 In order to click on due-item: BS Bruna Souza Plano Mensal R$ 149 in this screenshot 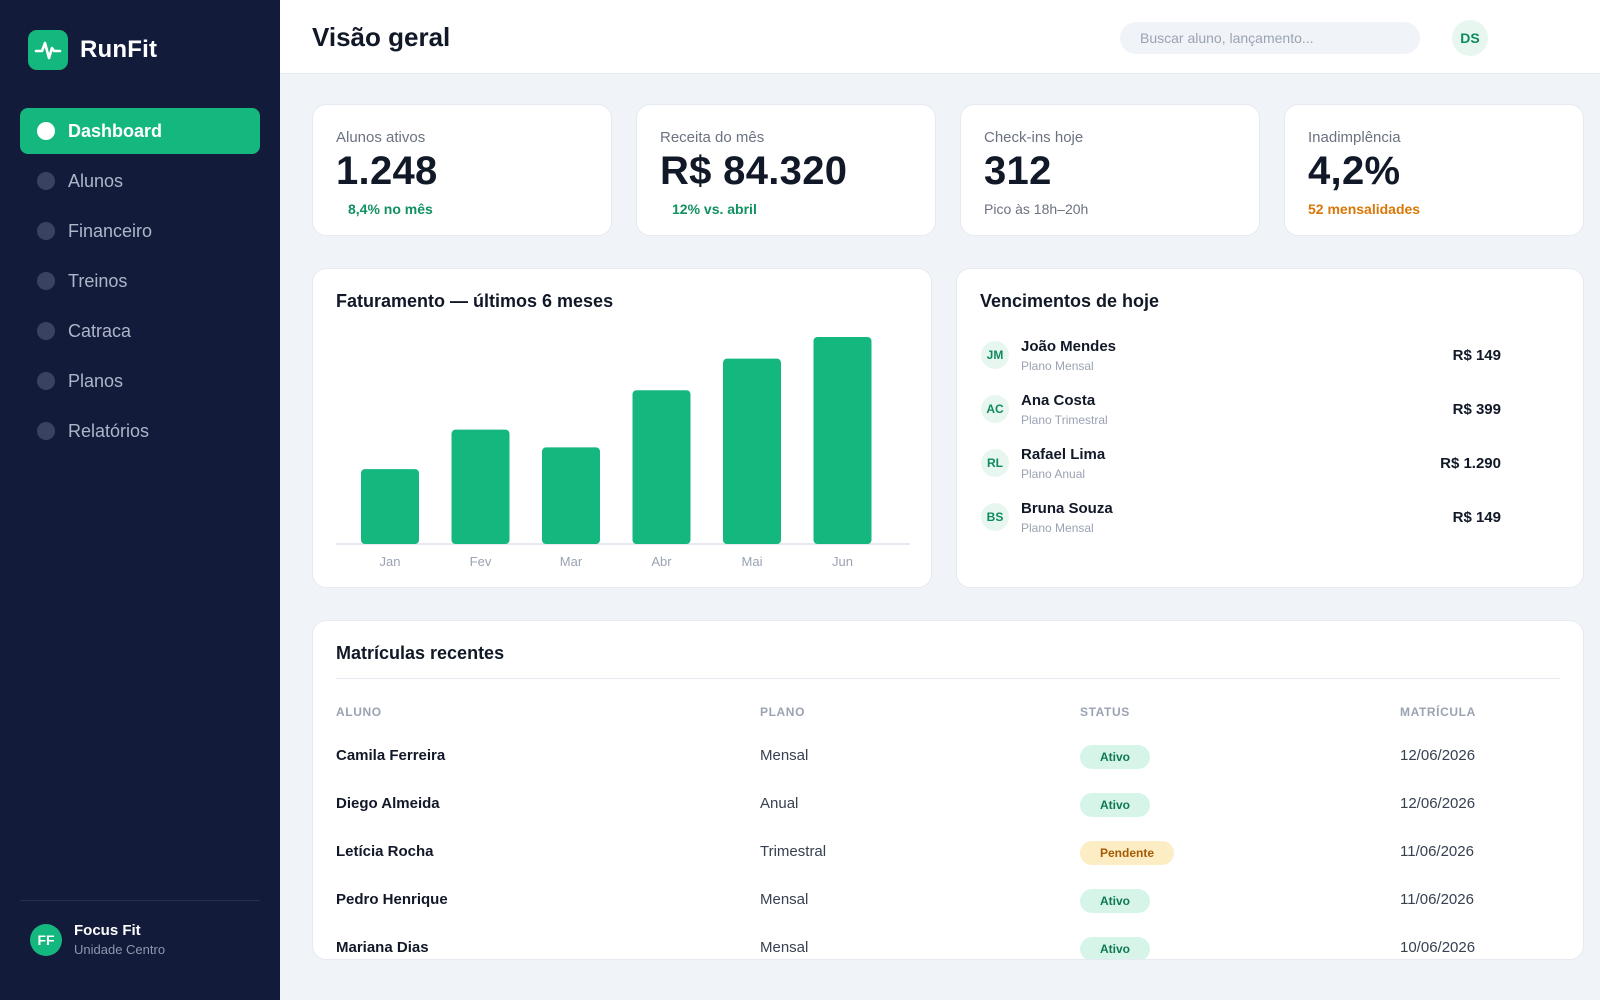, I will do `click(1241, 517)`.